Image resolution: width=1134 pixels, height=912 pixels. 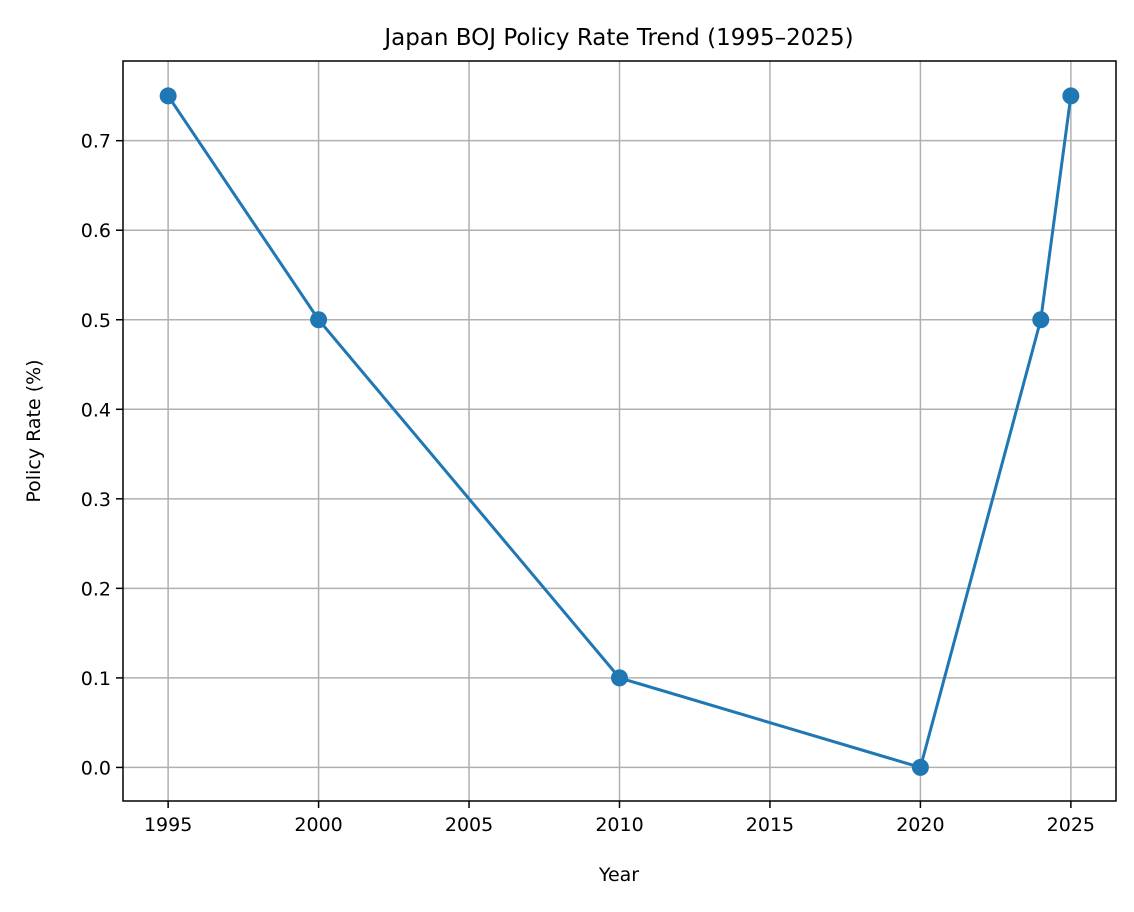 What do you see at coordinates (1071, 825) in the screenshot?
I see `x-tick-label: 2025` at bounding box center [1071, 825].